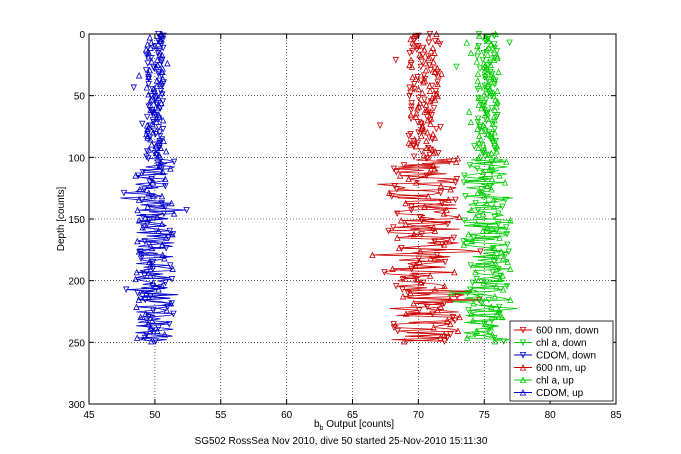  Describe the element at coordinates (82, 35) in the screenshot. I see `y-tick-label: 0` at that location.